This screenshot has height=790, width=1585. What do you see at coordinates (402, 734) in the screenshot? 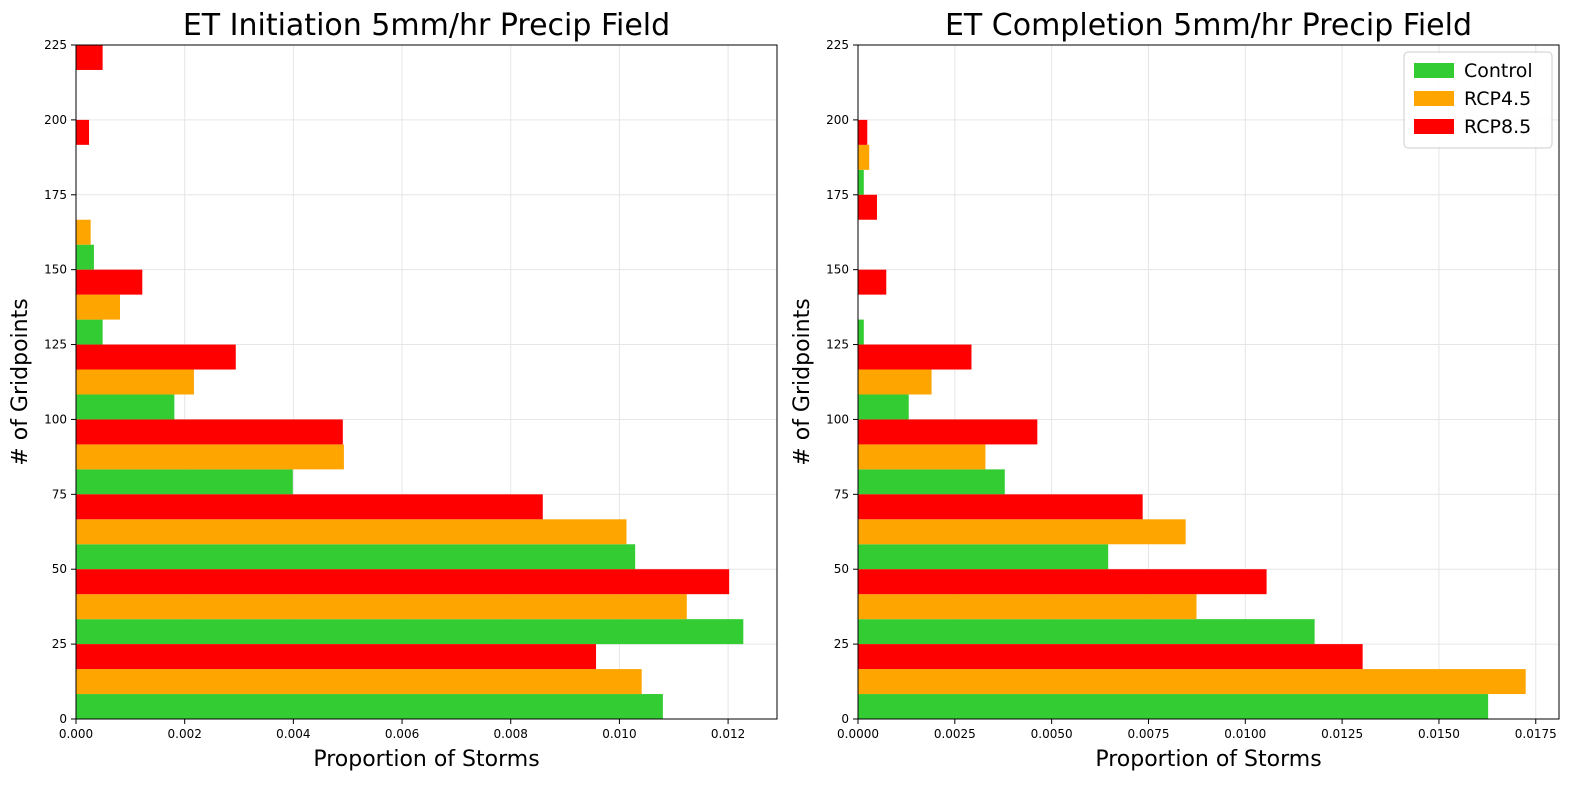
I see `x-tick-label: 0.006` at bounding box center [402, 734].